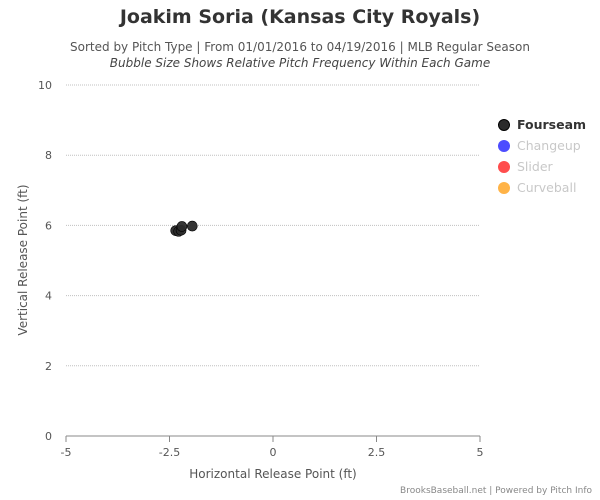 The image size is (600, 500). I want to click on data-points, so click(184, 228).